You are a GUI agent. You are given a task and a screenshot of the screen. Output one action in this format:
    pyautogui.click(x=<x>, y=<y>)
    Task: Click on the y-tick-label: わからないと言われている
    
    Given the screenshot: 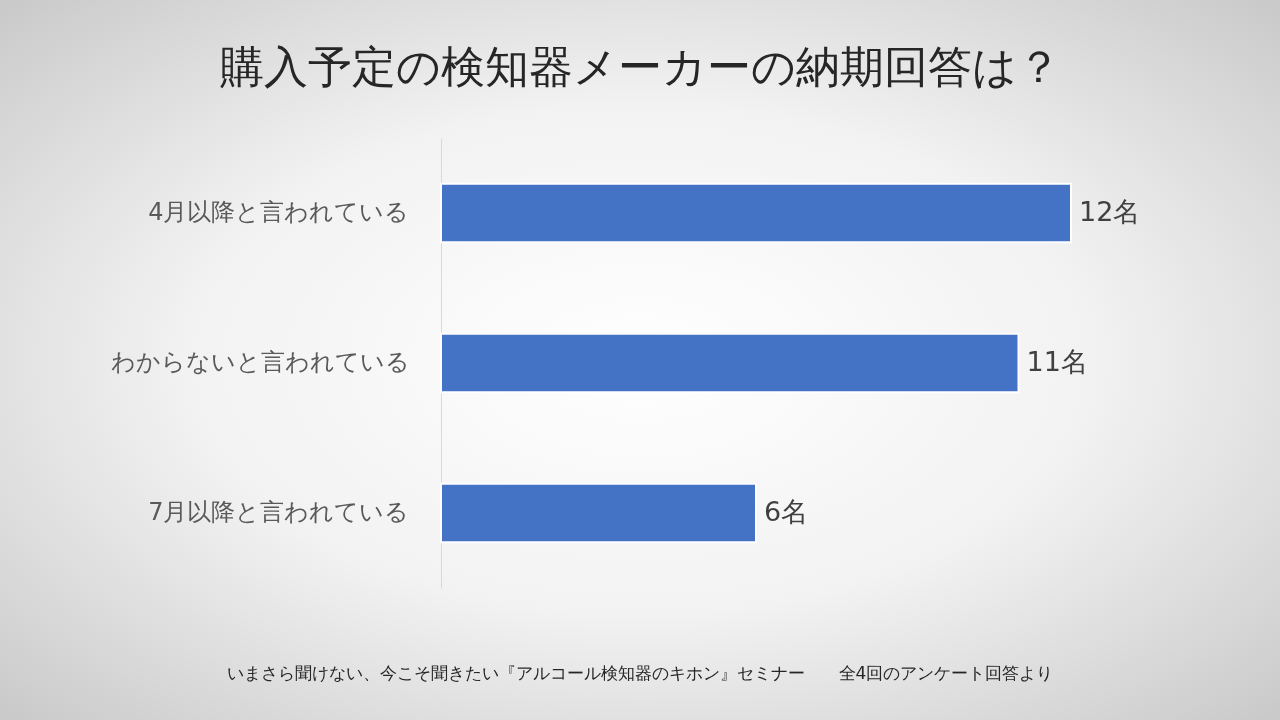 What is the action you would take?
    pyautogui.click(x=260, y=362)
    